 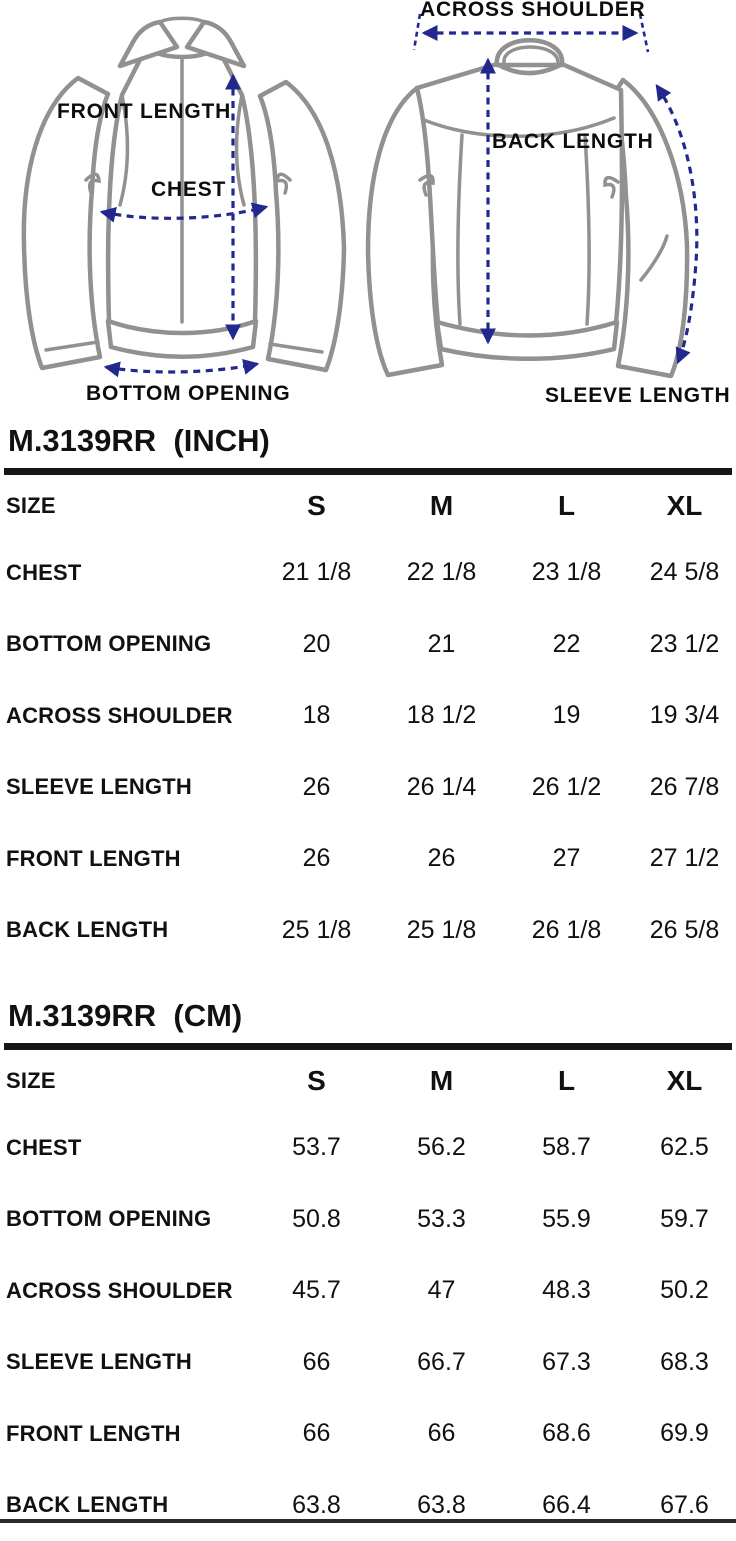 What do you see at coordinates (573, 141) in the screenshot?
I see `back-length-label: BACK LENGTH` at bounding box center [573, 141].